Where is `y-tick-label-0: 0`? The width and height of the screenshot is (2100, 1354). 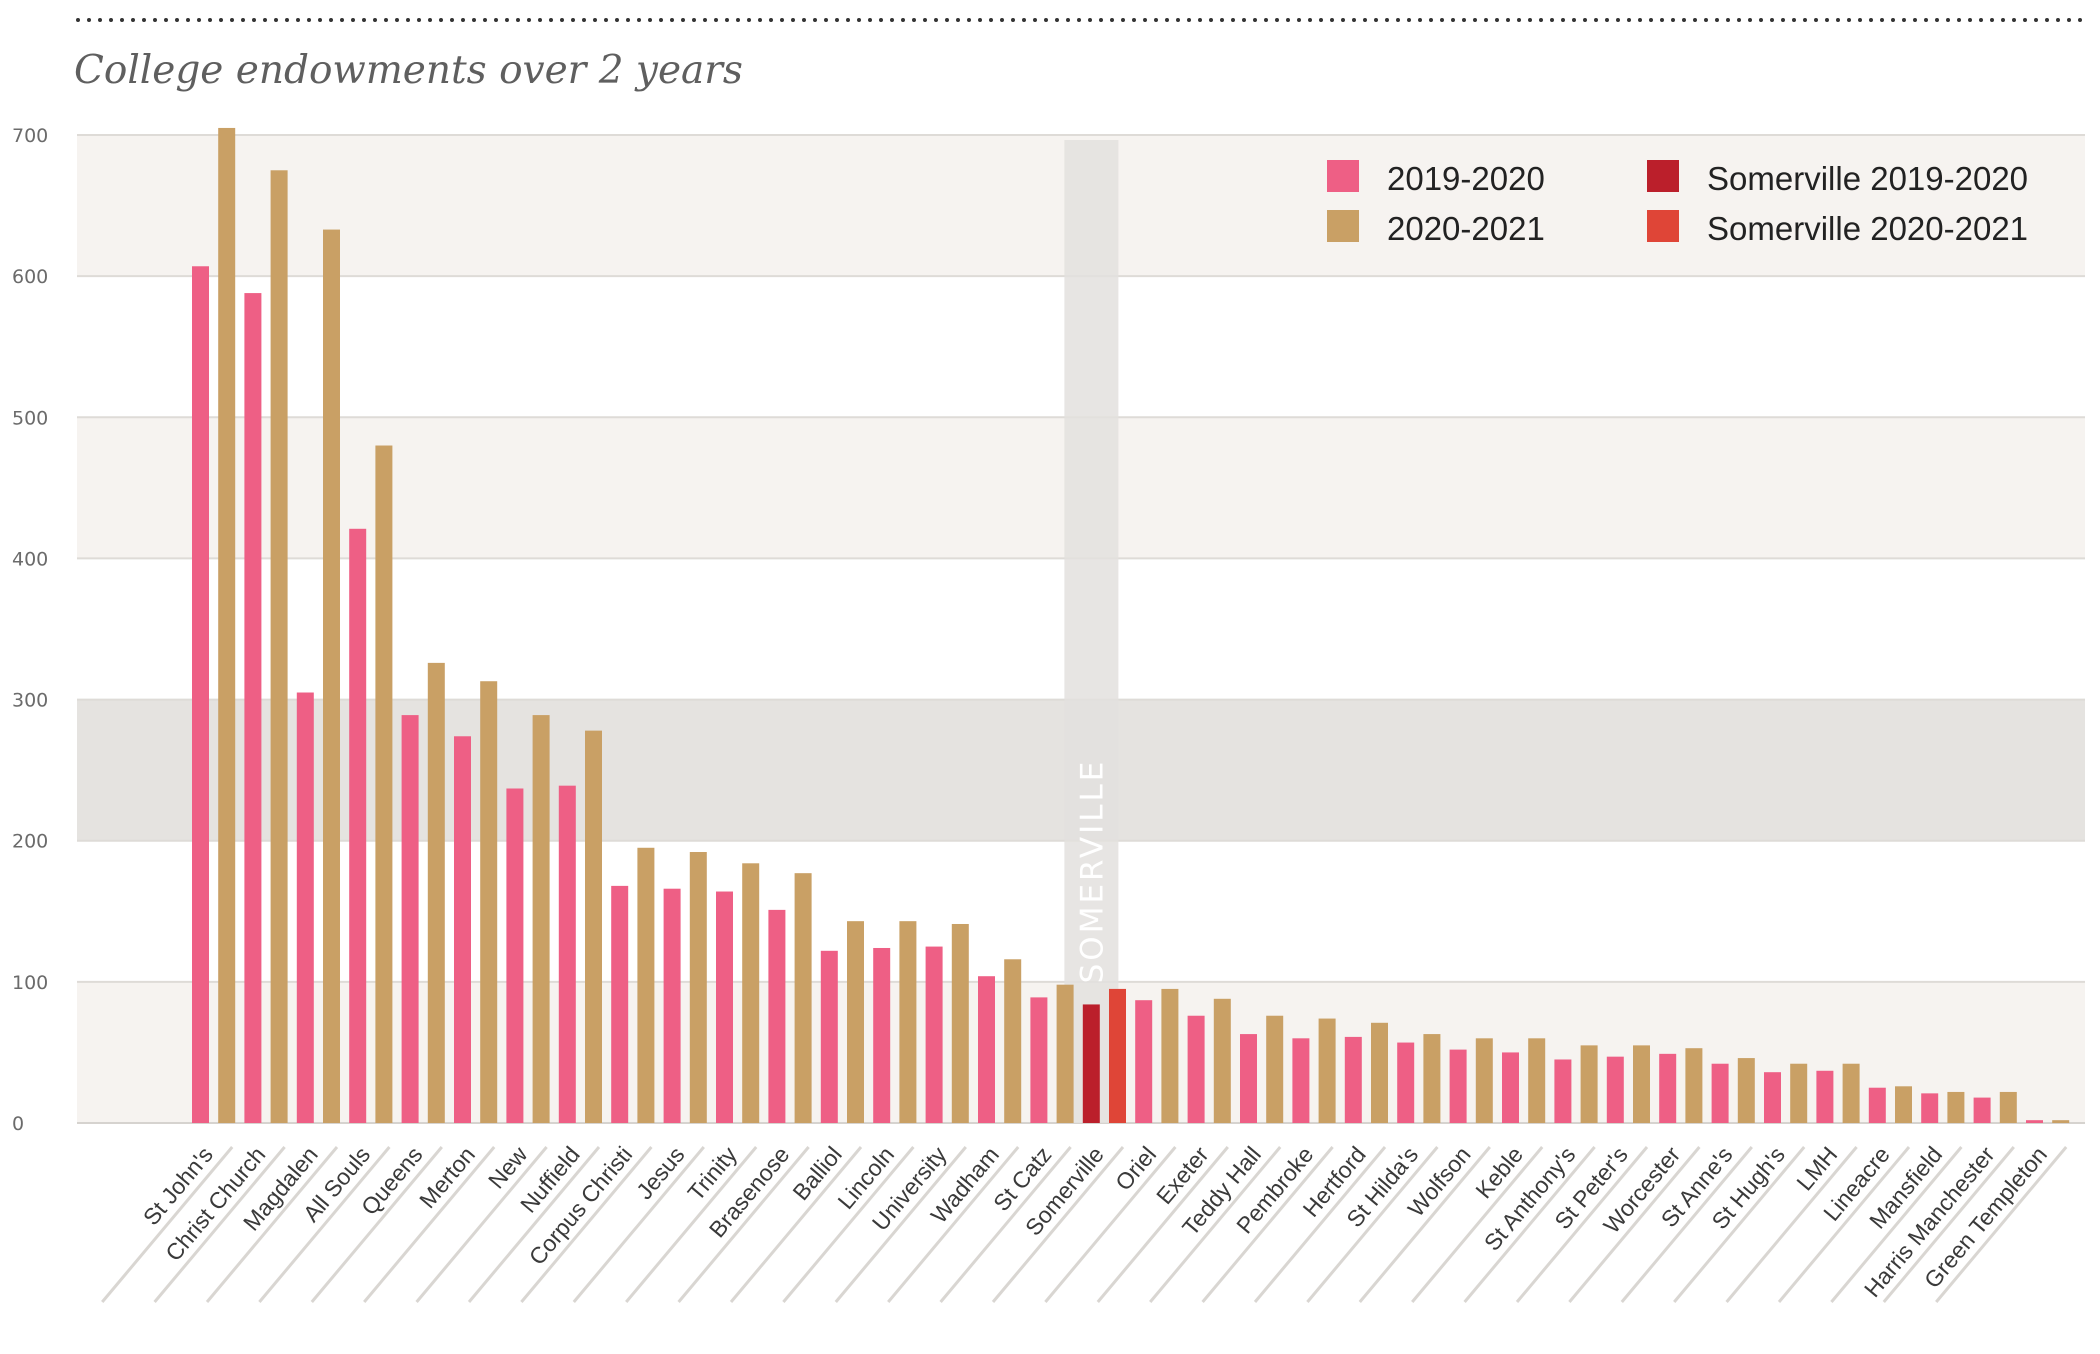 y-tick-label-0: 0 is located at coordinates (18, 1124).